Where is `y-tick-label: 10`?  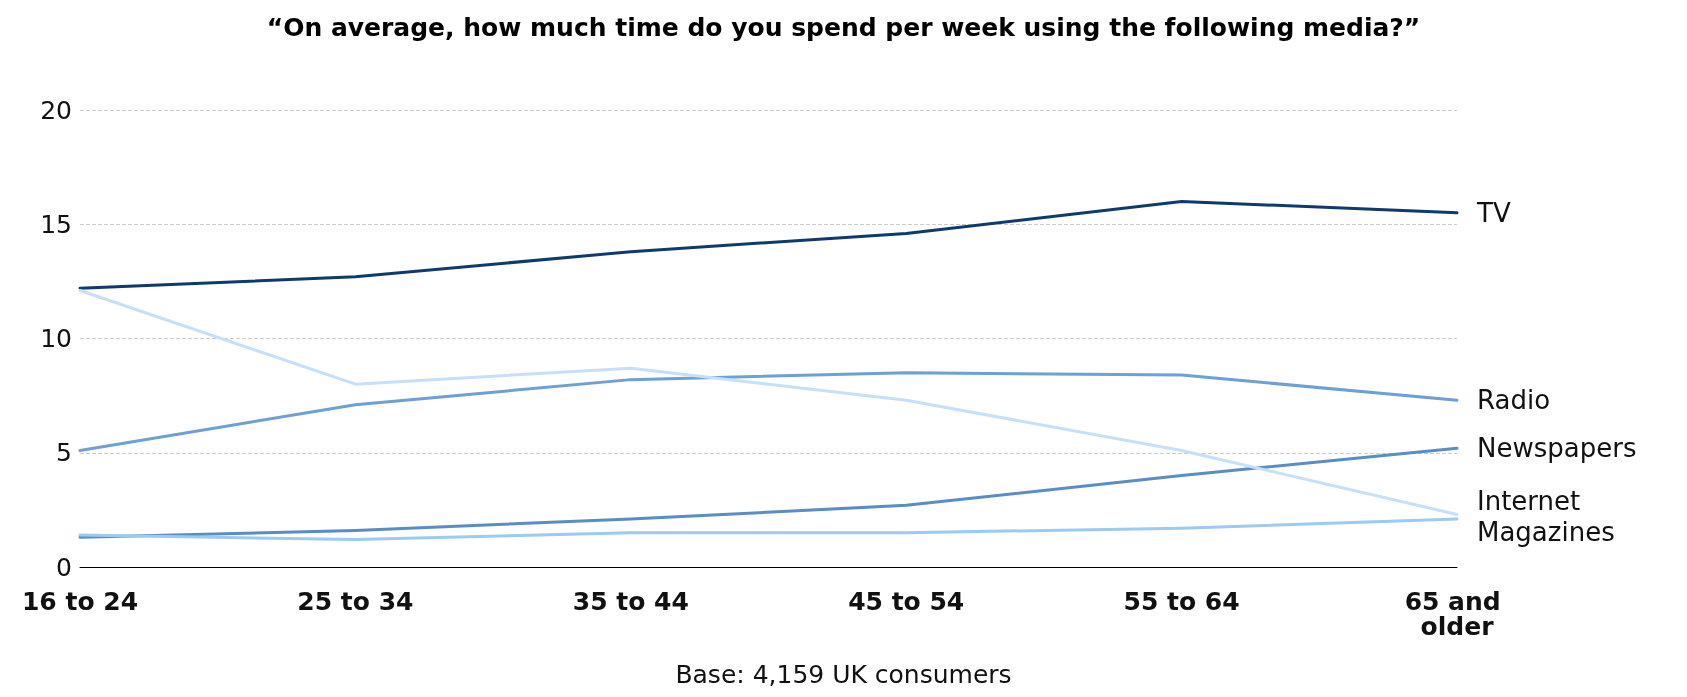
y-tick-label: 10 is located at coordinates (56, 338).